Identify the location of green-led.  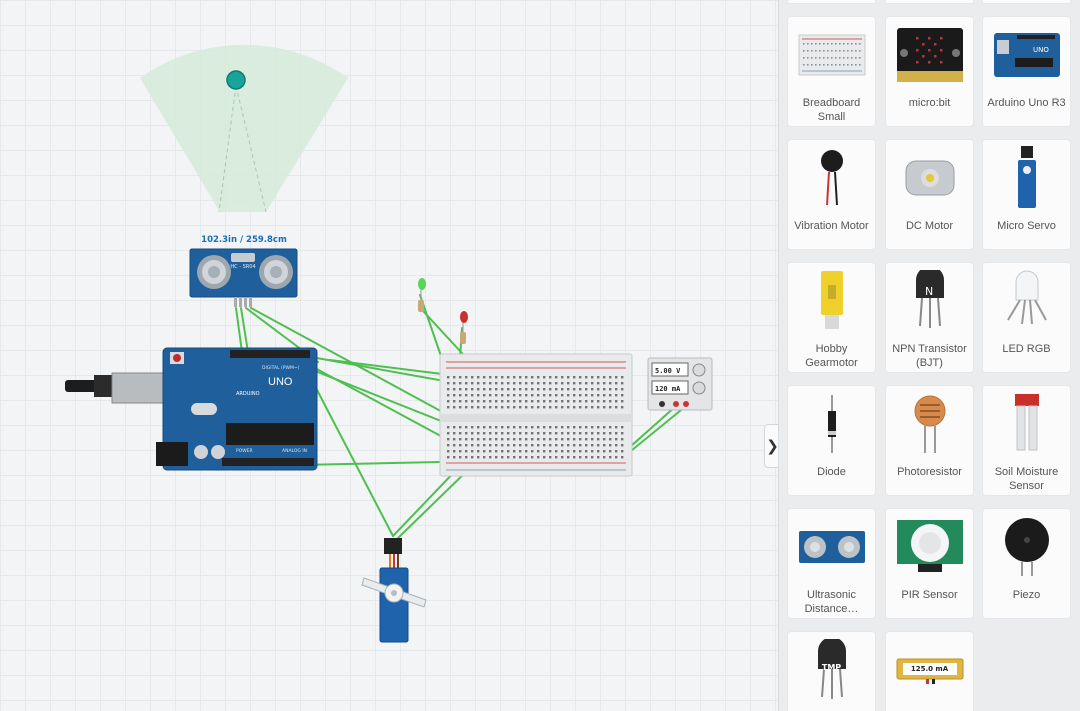
(422, 295).